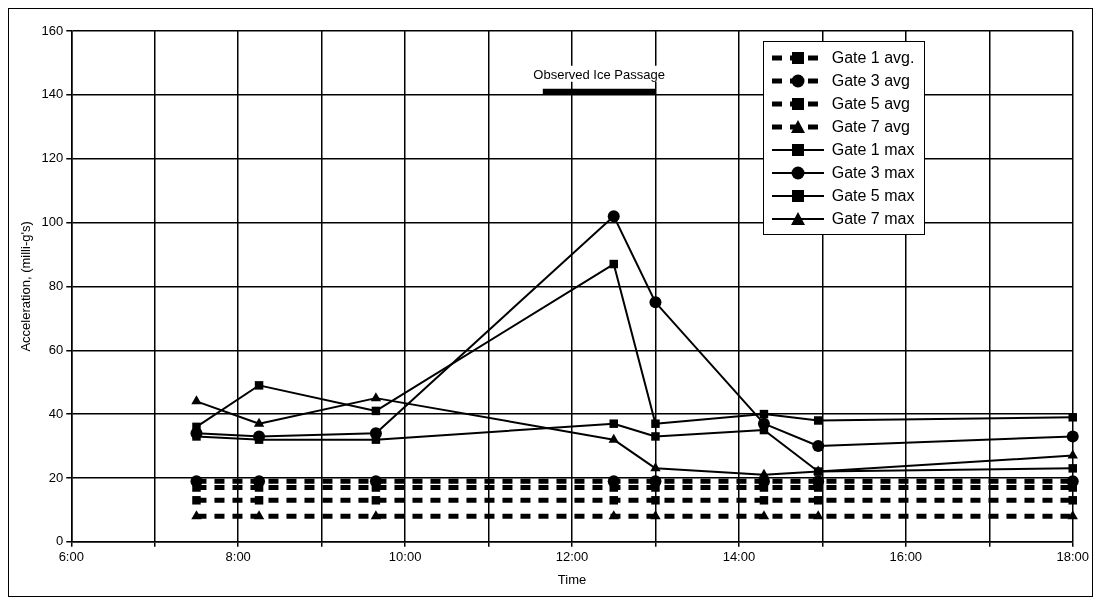  What do you see at coordinates (52, 158) in the screenshot?
I see `y-tick-label: 120` at bounding box center [52, 158].